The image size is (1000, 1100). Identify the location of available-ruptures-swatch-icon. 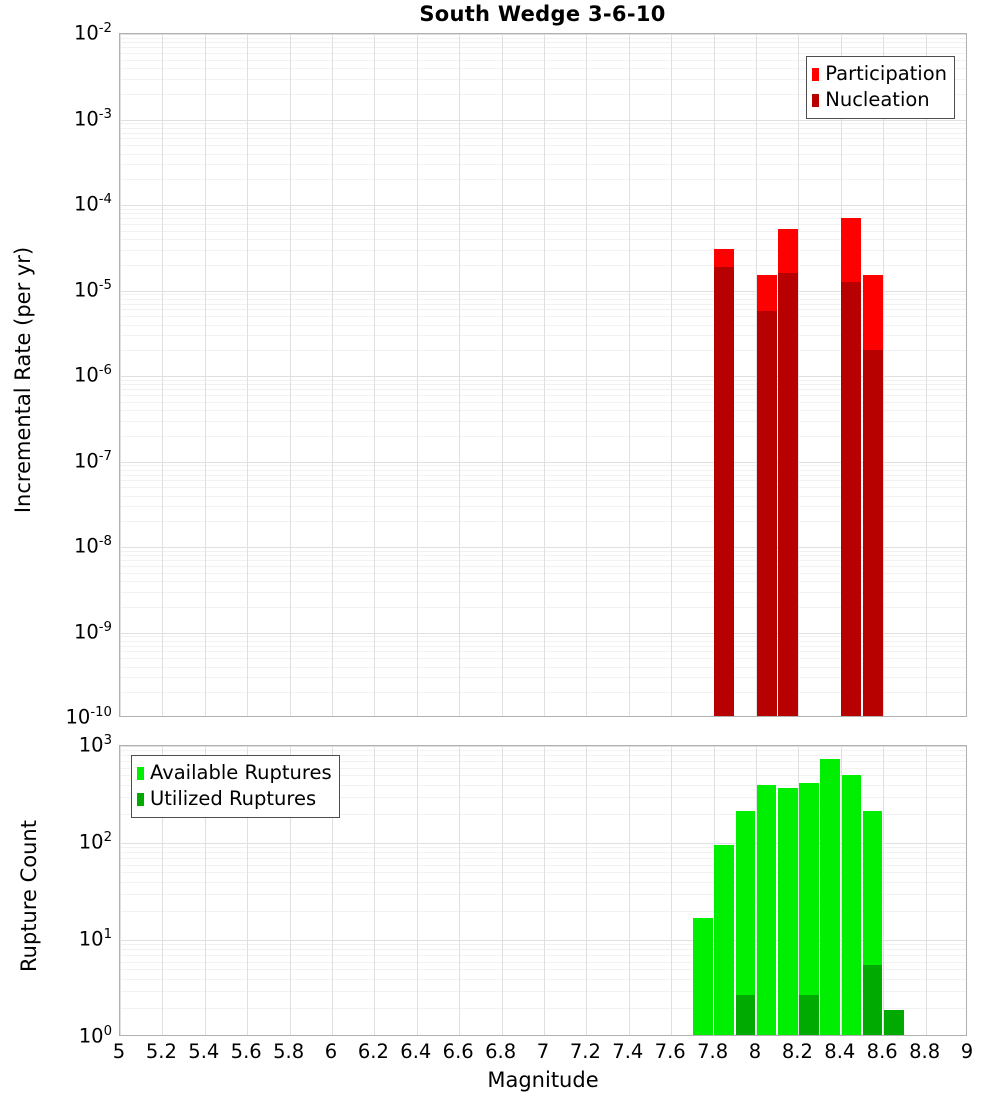
(140, 773).